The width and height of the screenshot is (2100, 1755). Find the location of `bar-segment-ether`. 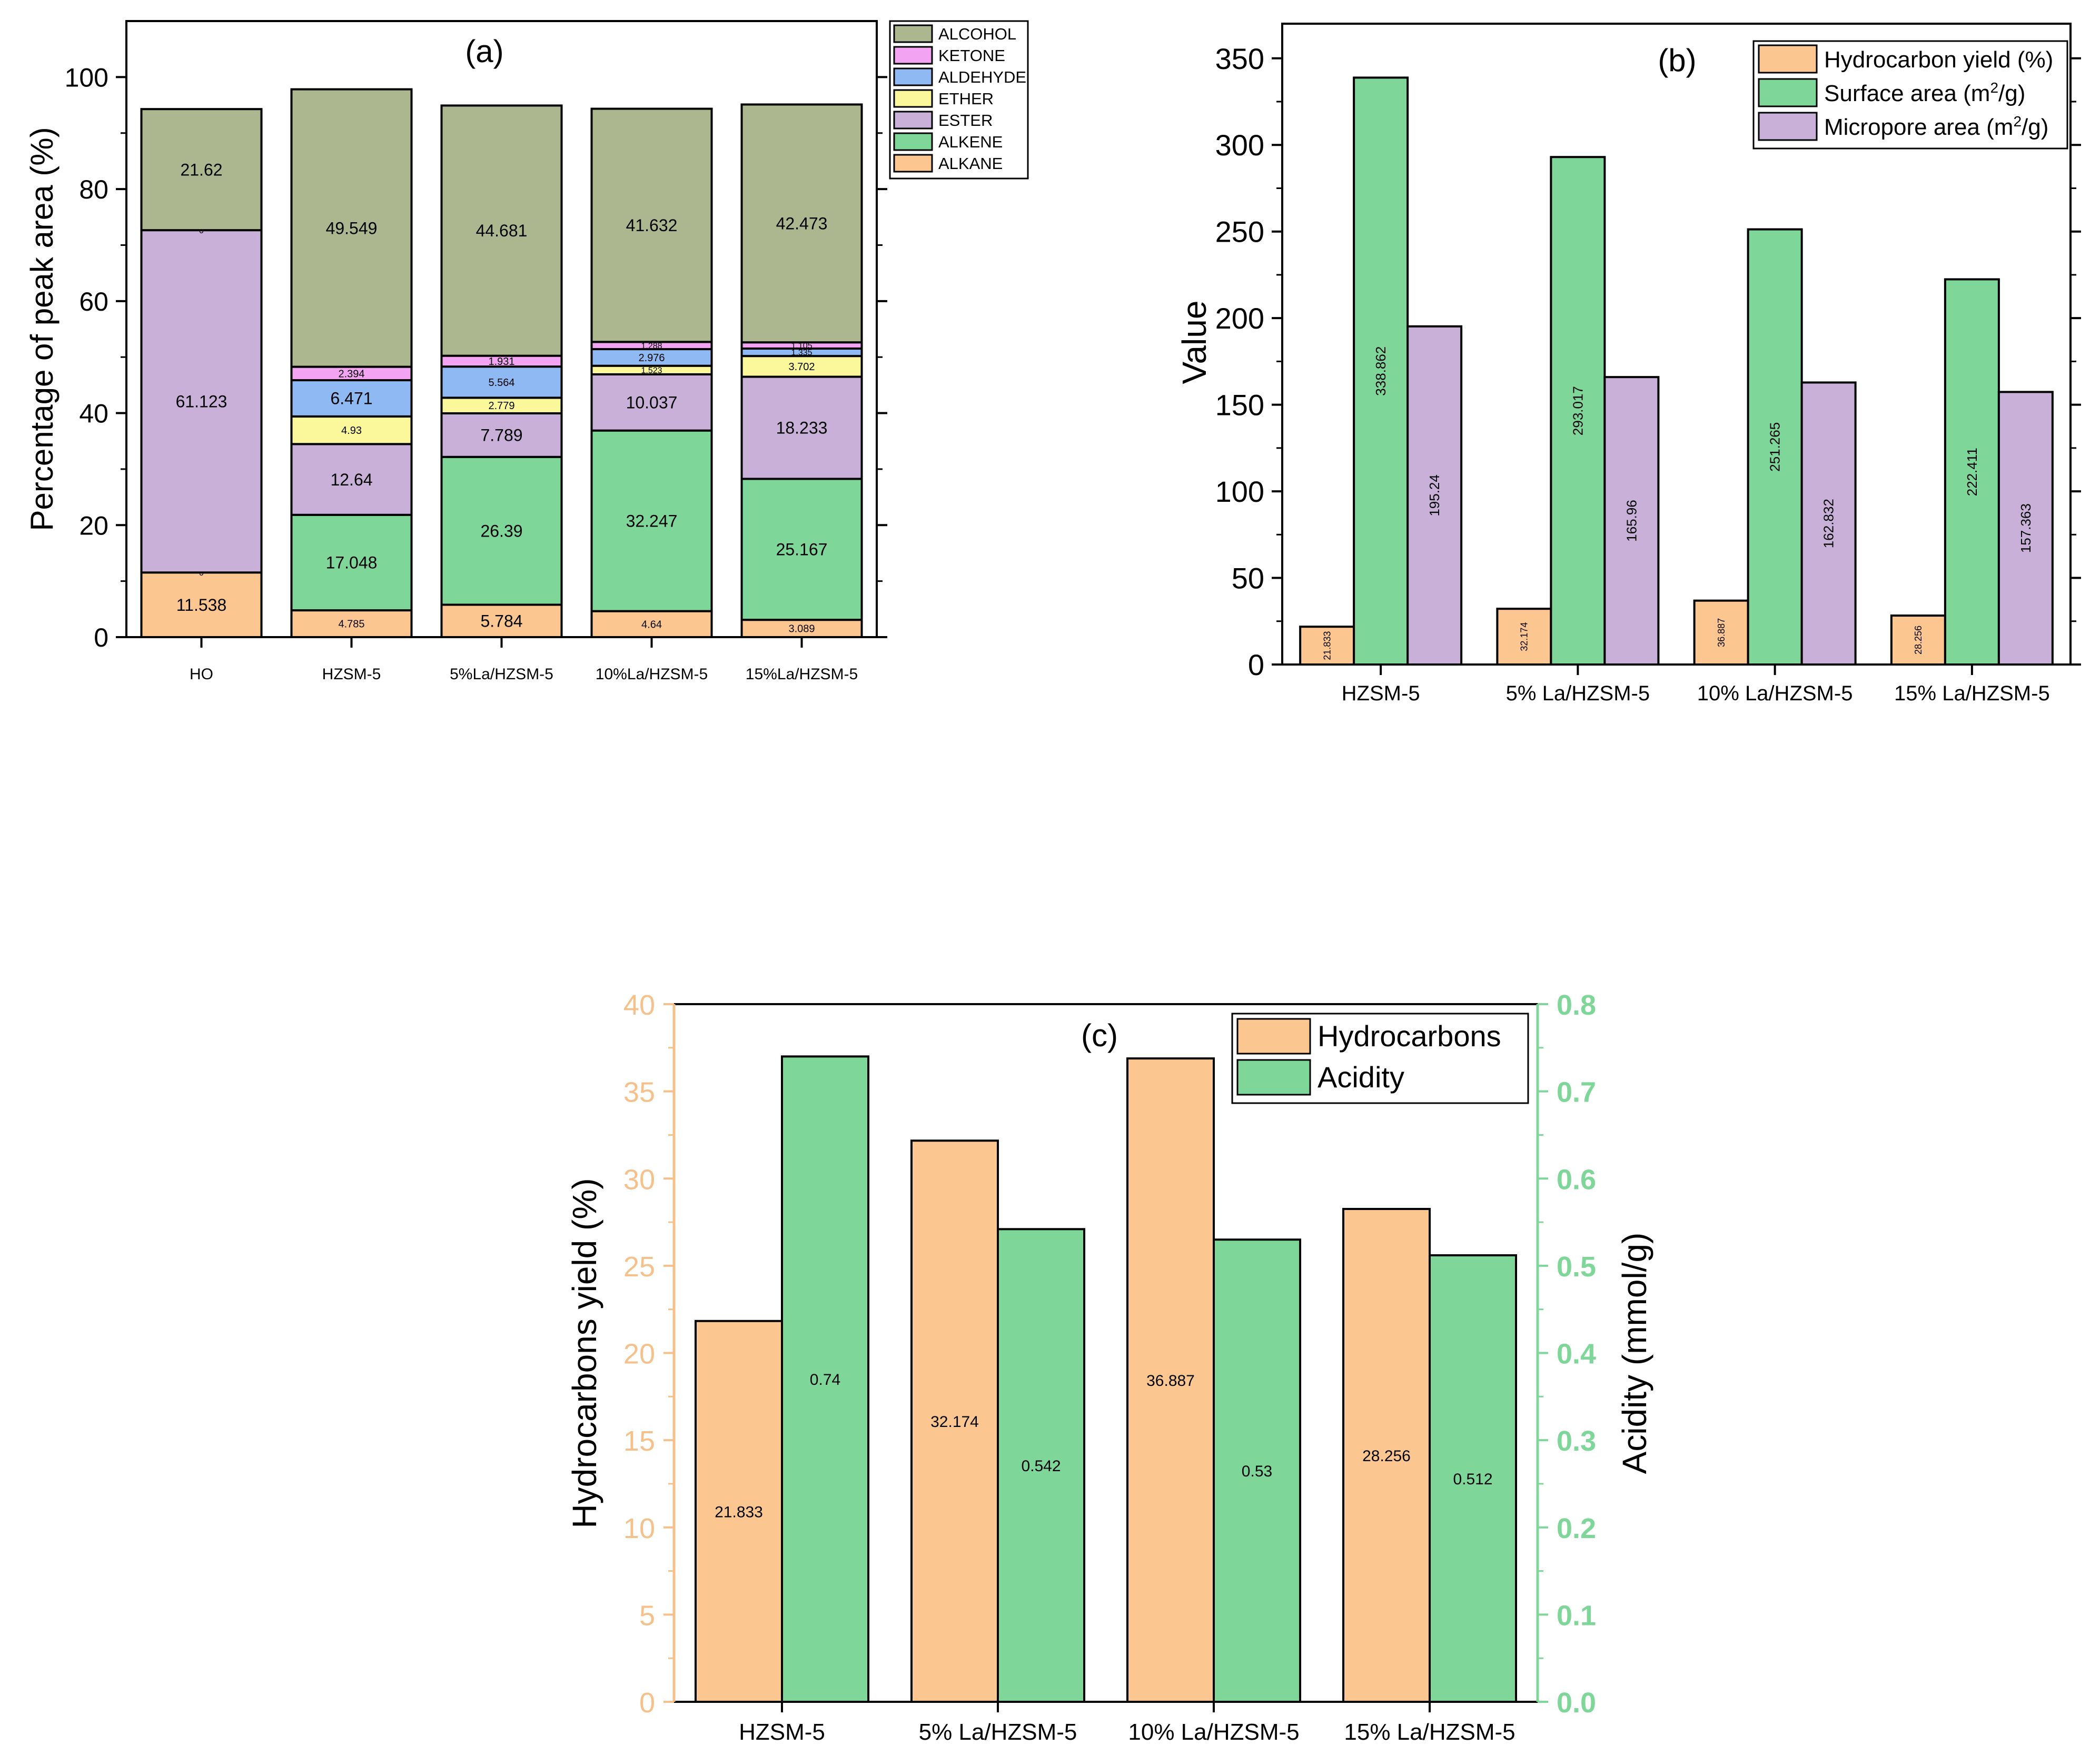

bar-segment-ether is located at coordinates (501, 405).